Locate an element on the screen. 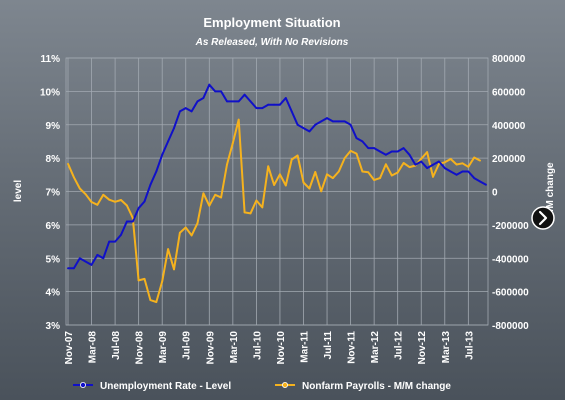  y-tick-label-left: 10% is located at coordinates (50, 92).